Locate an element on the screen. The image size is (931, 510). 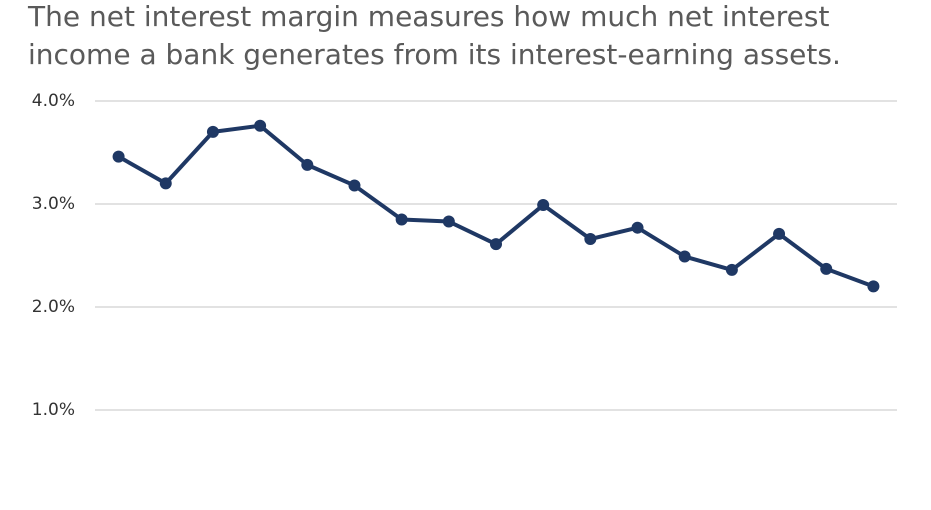
y-tick-label: 3.0% is located at coordinates (53, 204).